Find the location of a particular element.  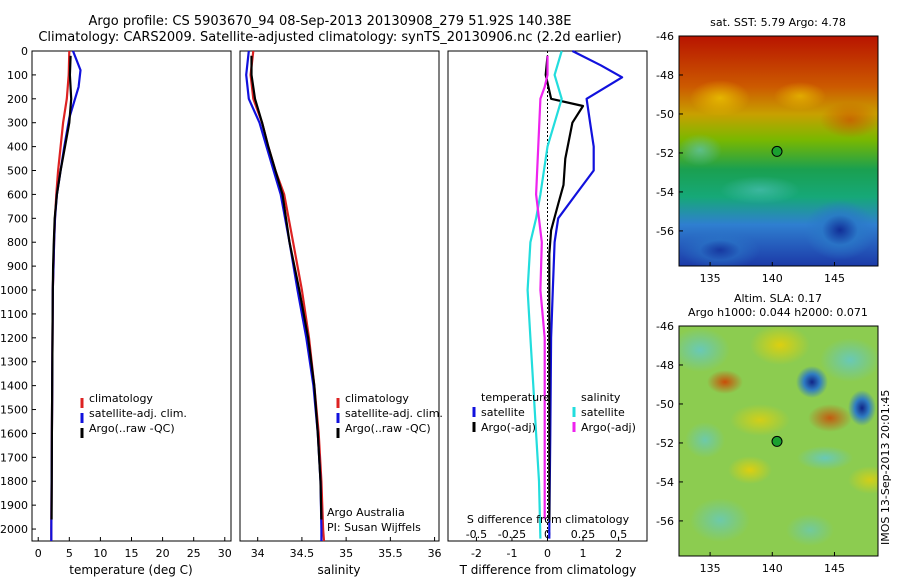

depth-tick-label: 200 is located at coordinates (17, 99).